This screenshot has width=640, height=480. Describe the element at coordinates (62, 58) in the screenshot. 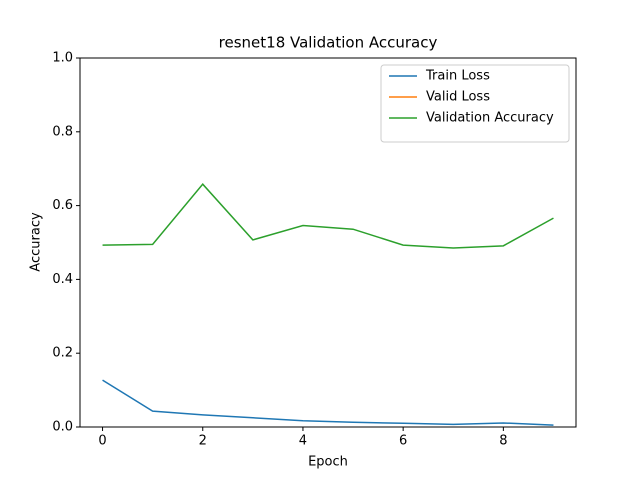

I see `y-tick-label: 1.0` at that location.